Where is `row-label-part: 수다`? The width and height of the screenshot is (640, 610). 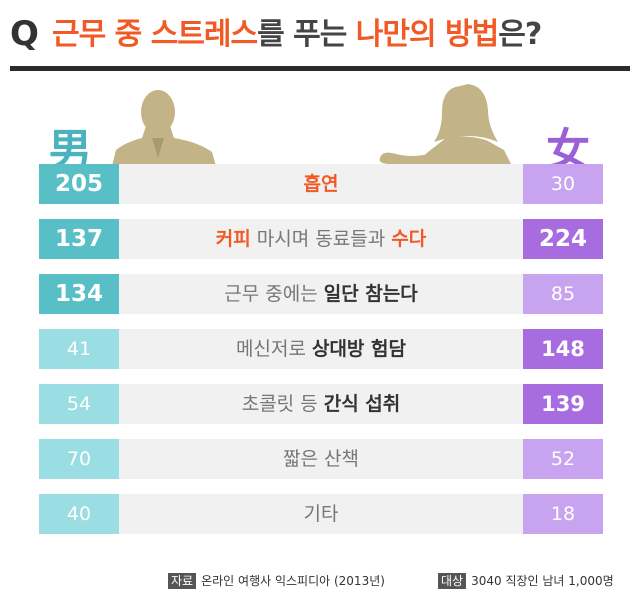
row-label-part: 수다 is located at coordinates (409, 239).